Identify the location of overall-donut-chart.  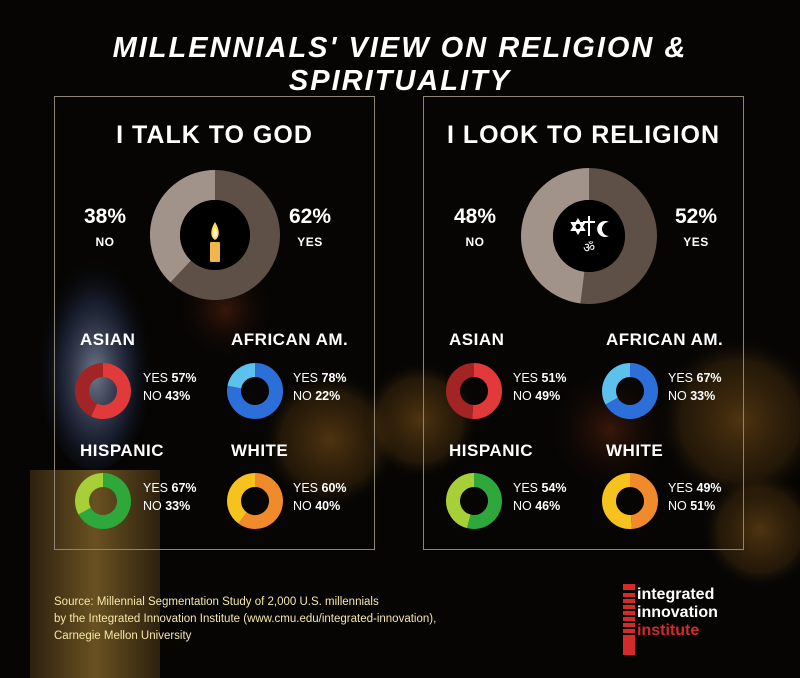
(215, 235).